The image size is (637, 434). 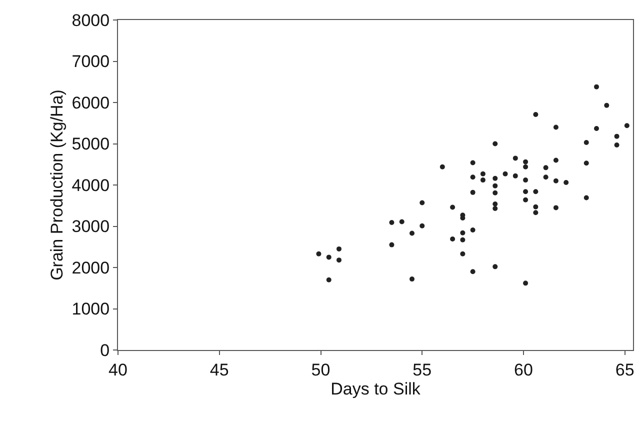 What do you see at coordinates (422, 370) in the screenshot?
I see `x-tick-label: 55` at bounding box center [422, 370].